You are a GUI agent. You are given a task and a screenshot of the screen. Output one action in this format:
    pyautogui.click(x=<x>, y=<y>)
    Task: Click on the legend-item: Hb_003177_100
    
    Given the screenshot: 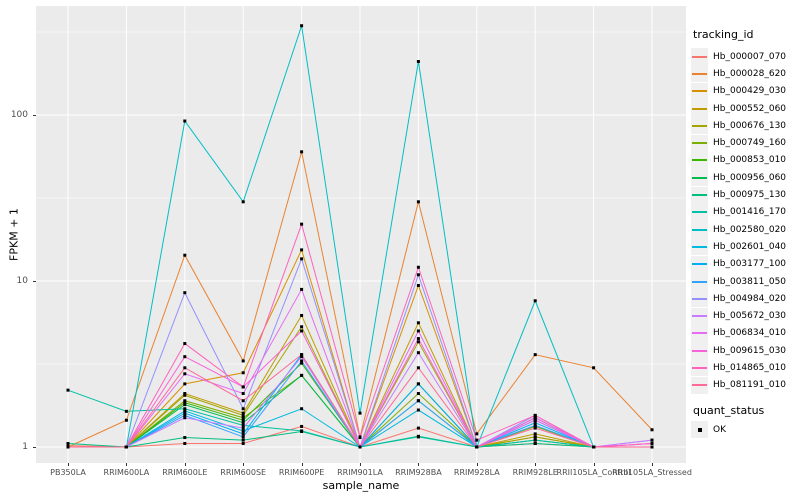 What is the action you would take?
    pyautogui.click(x=745, y=264)
    